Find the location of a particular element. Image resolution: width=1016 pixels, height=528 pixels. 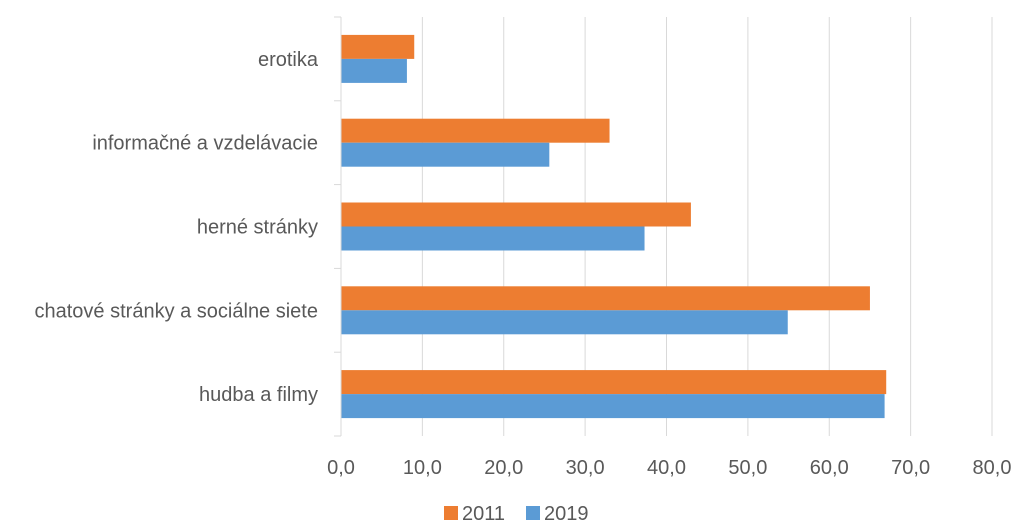

legend-label-2019: 2019 is located at coordinates (566, 514).